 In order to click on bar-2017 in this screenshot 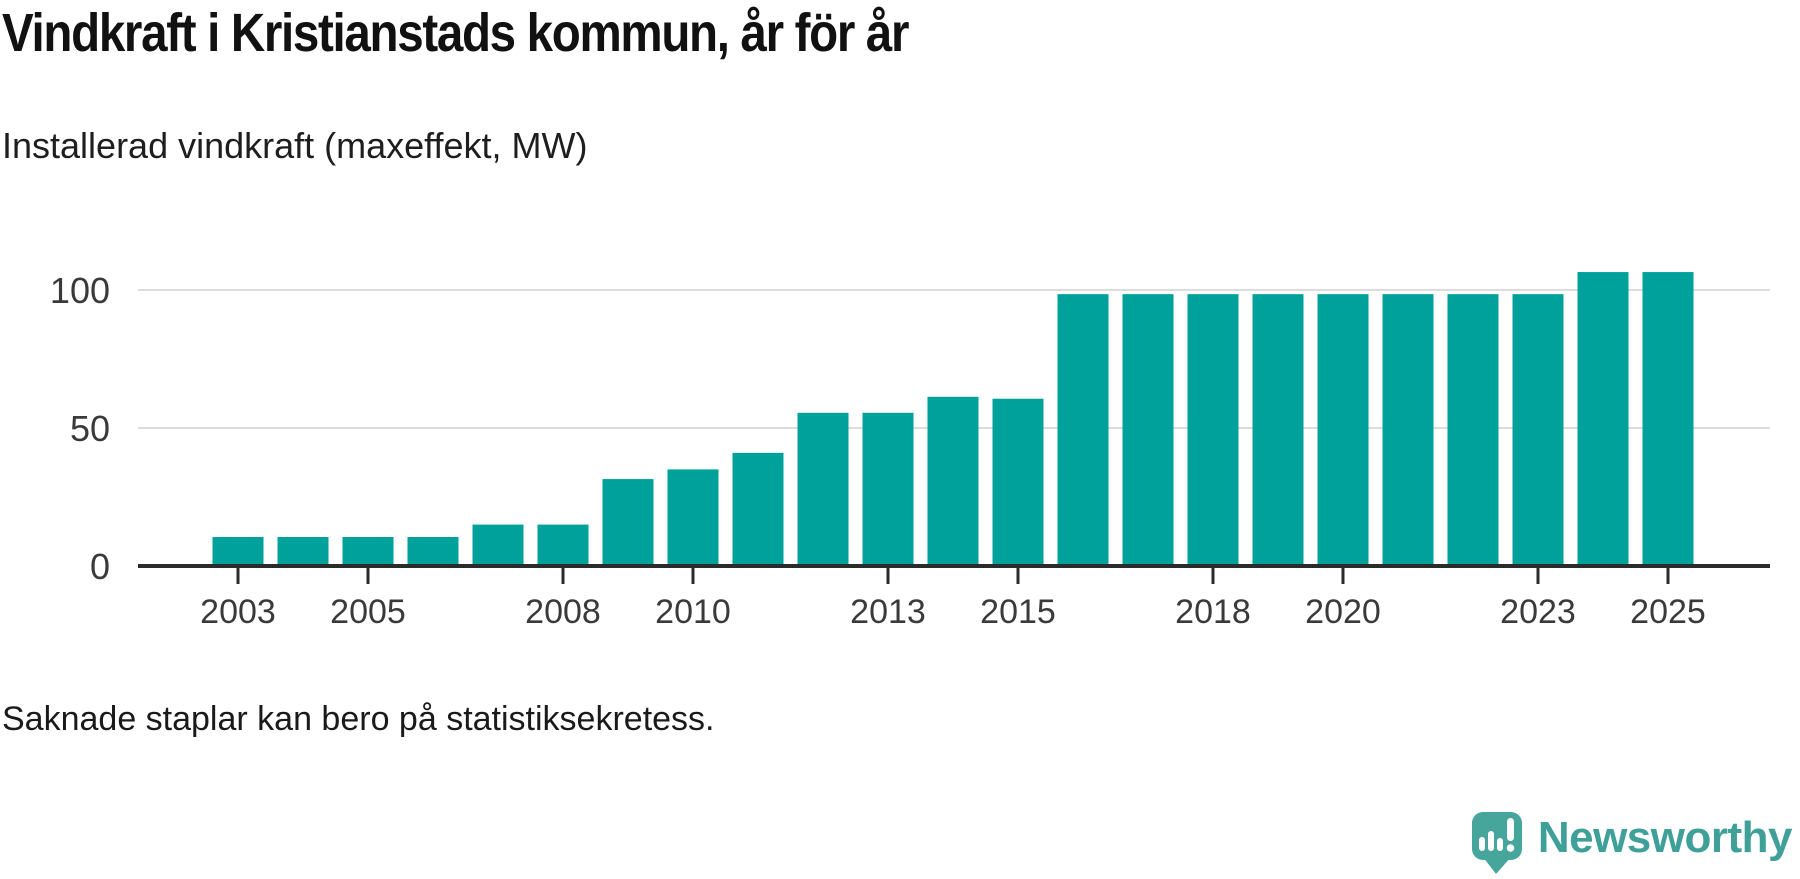, I will do `click(1148, 430)`.